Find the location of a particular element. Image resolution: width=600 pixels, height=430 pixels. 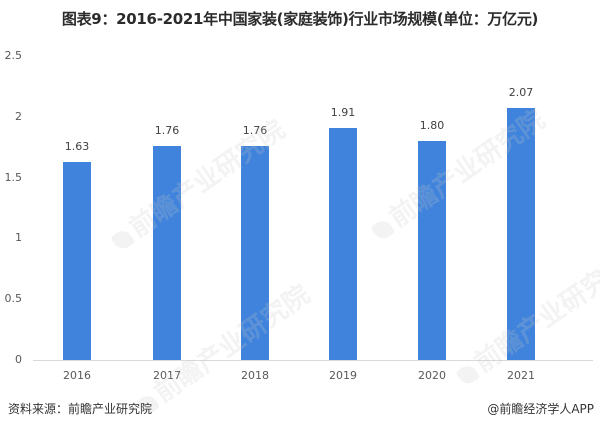

value-label: 1.63 is located at coordinates (77, 146).